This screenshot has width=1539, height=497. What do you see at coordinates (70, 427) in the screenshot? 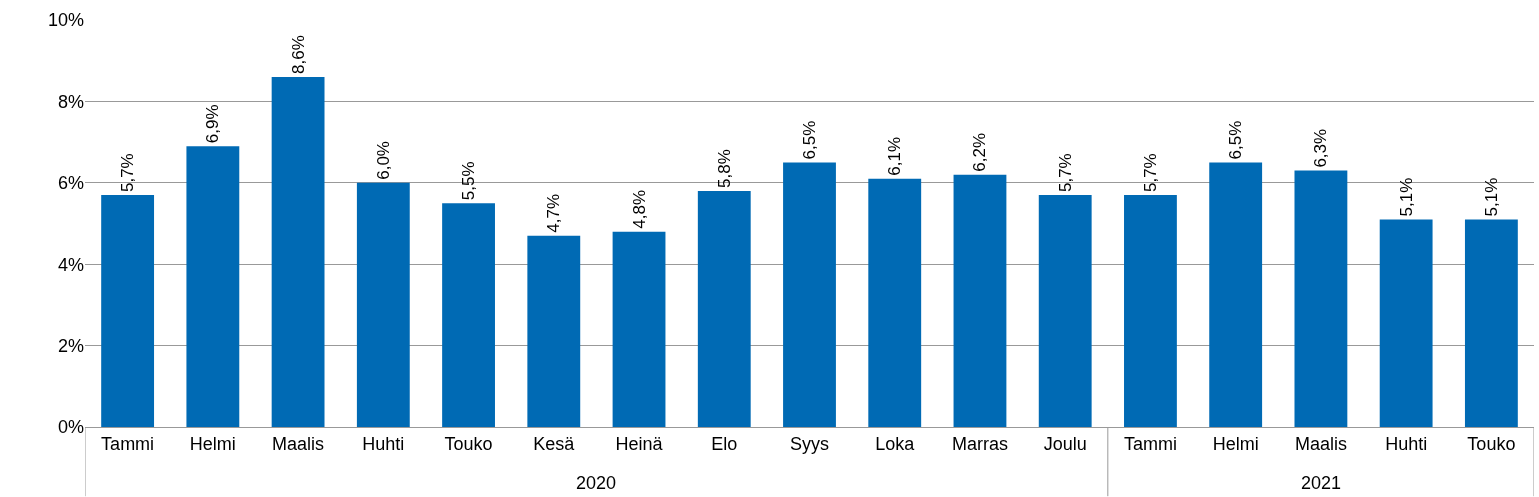
I see `y-tick-label: 0%` at bounding box center [70, 427].